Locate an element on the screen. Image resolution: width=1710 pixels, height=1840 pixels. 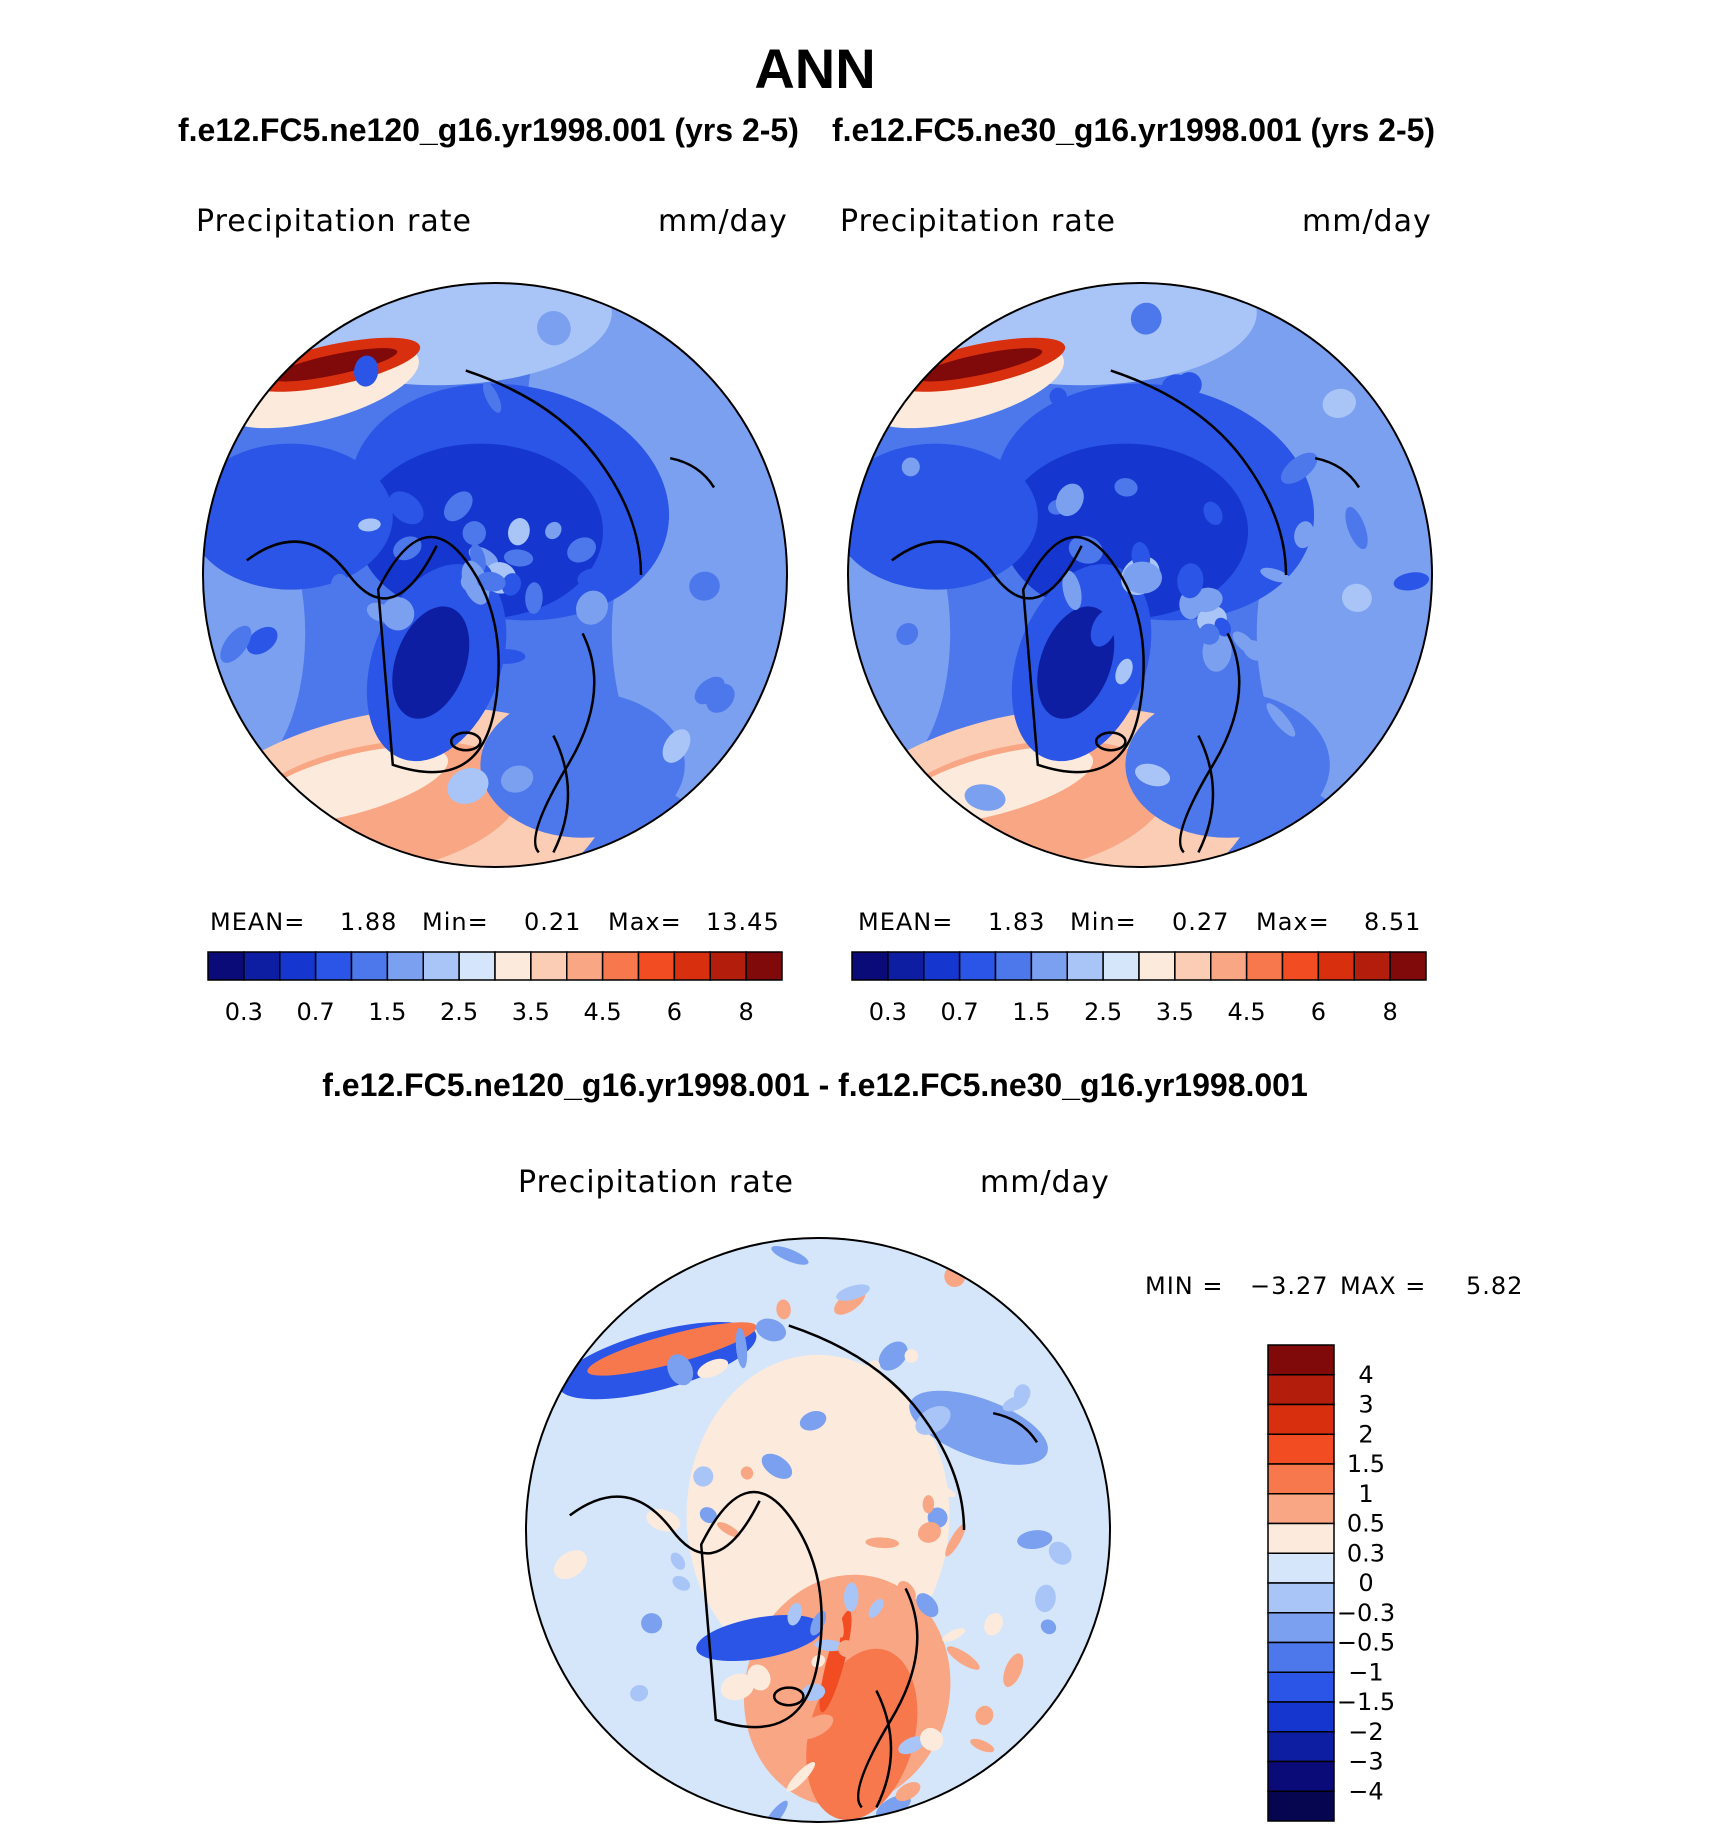
colorbar-tick-label: 3 is located at coordinates (1365, 1405).